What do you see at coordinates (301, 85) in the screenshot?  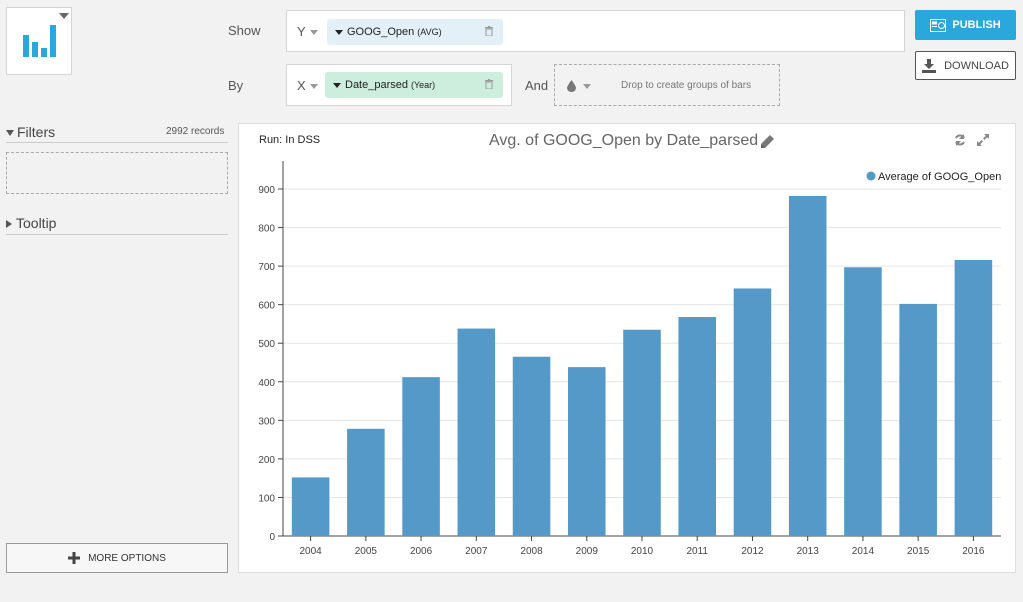 I see `x-axis-letter: X` at bounding box center [301, 85].